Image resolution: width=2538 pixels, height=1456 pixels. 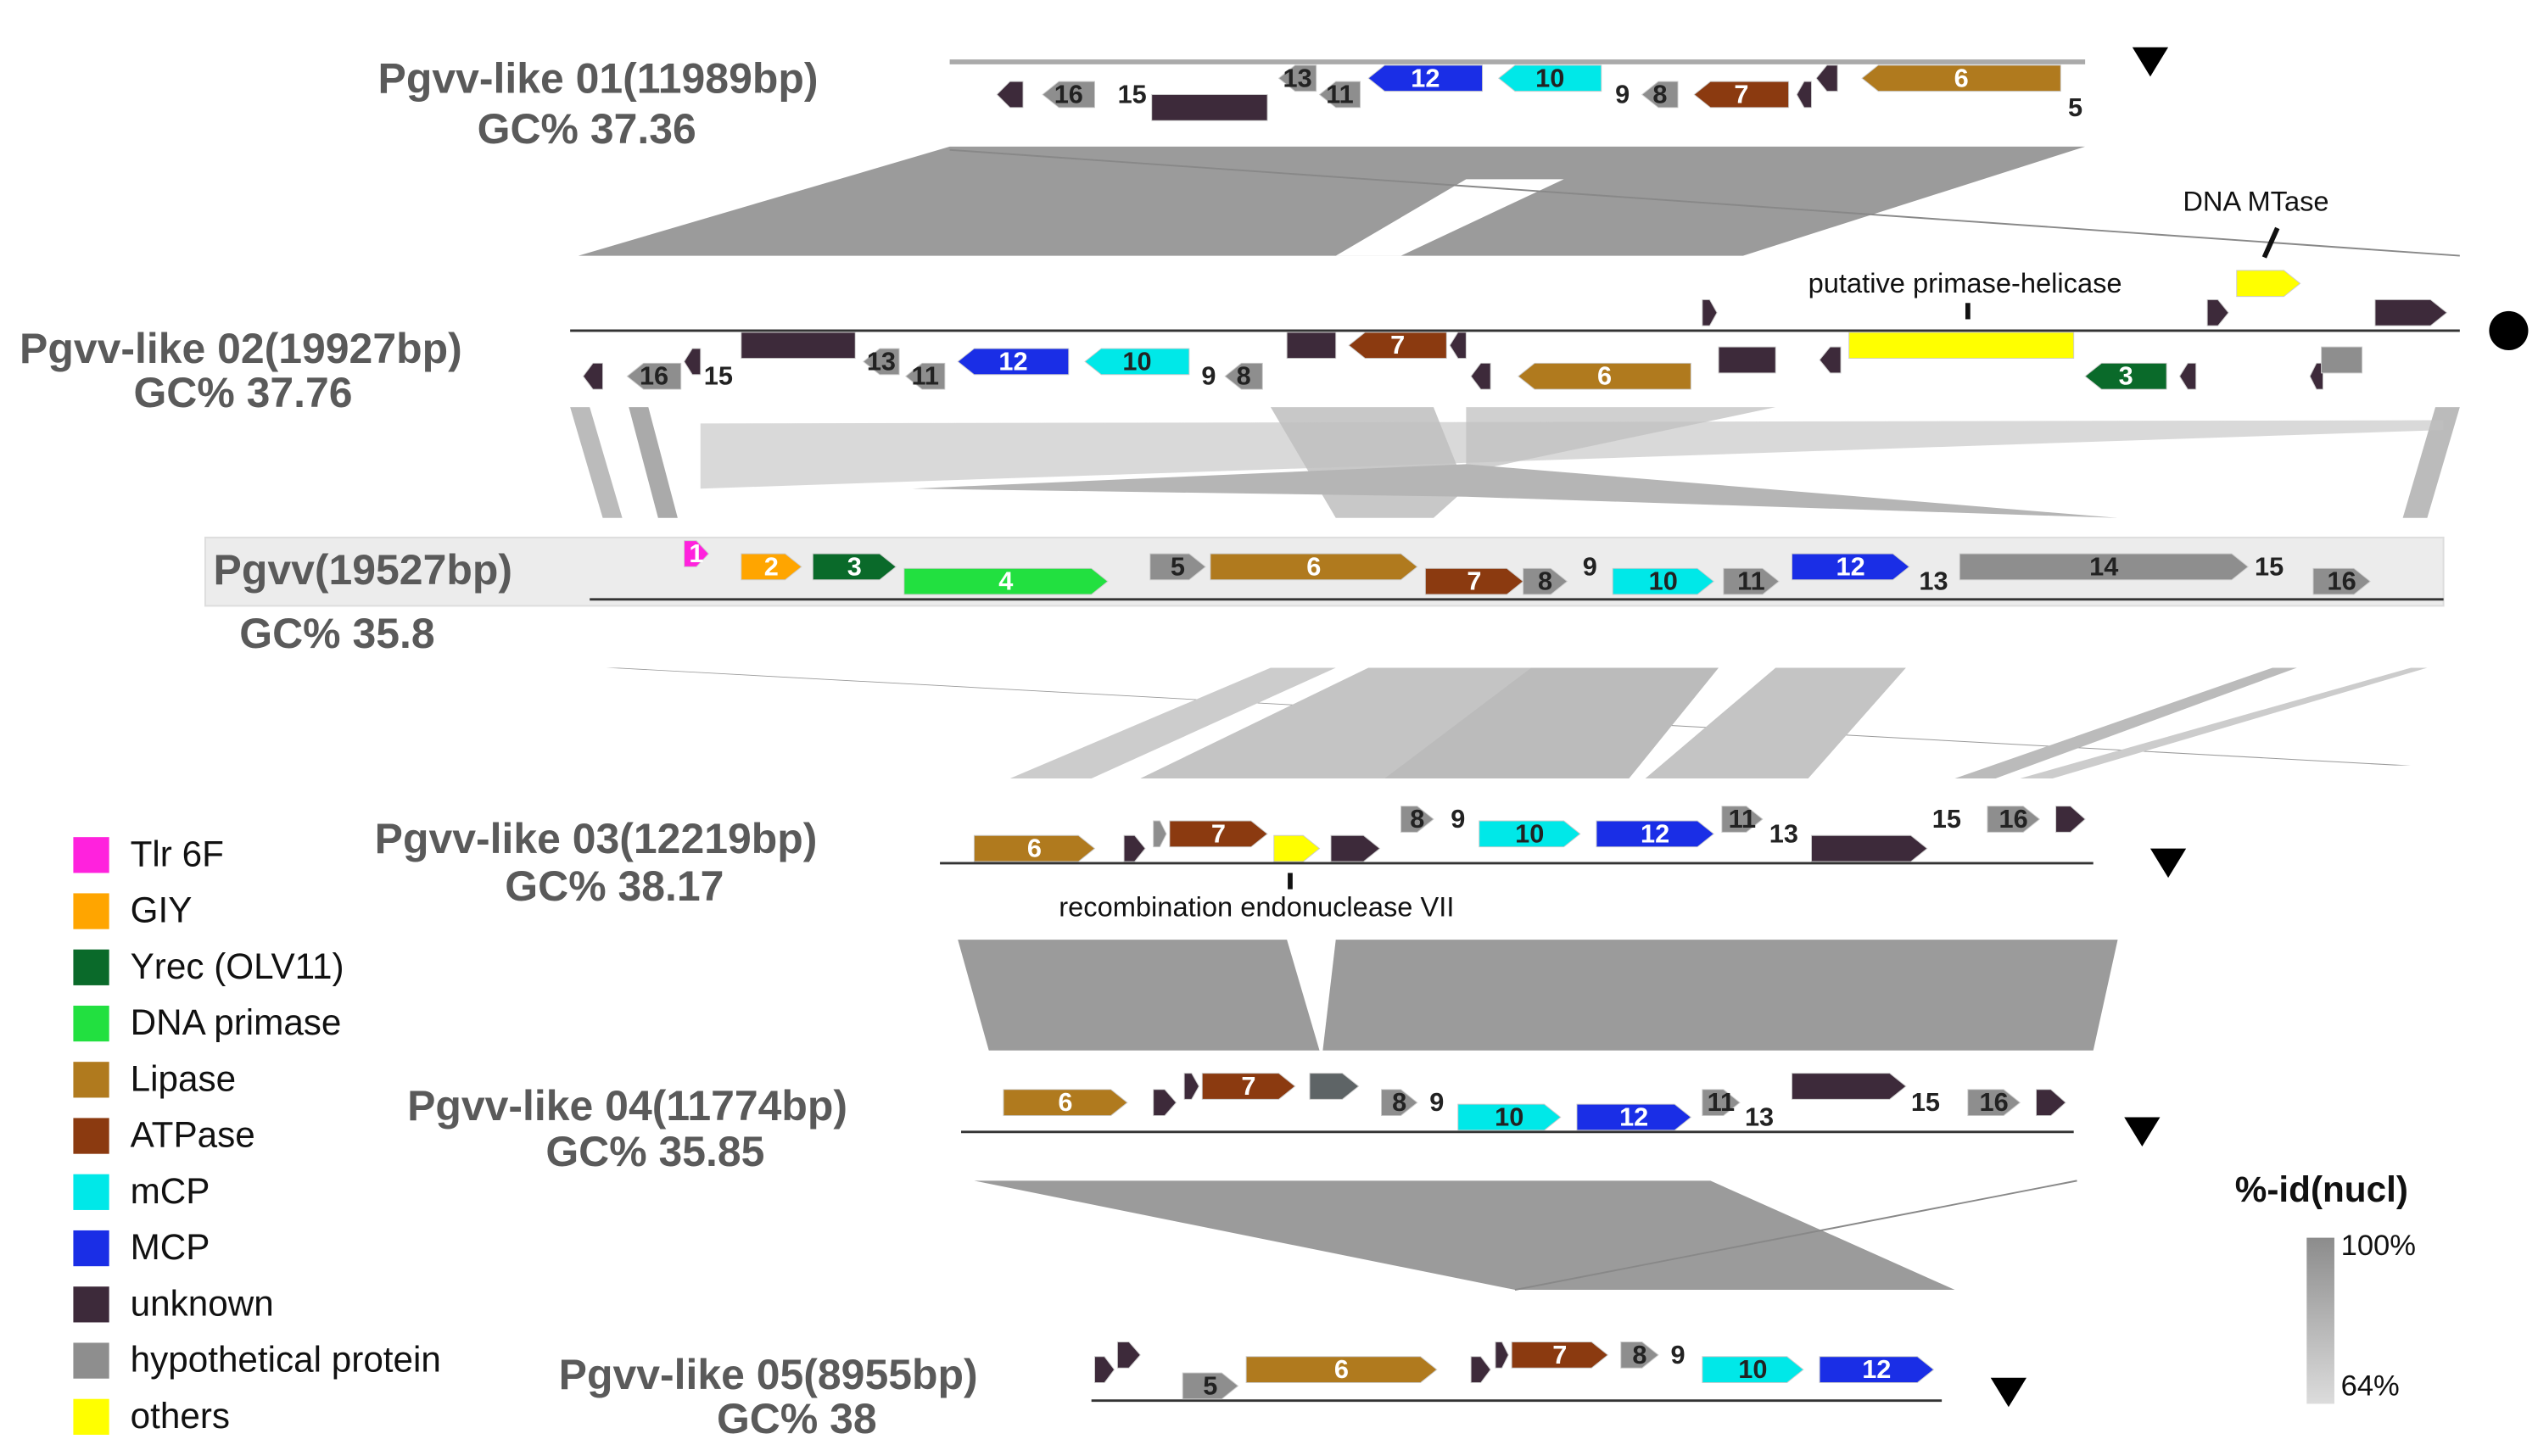 I want to click on genome-name: Pgvv(19527bp), so click(x=363, y=570).